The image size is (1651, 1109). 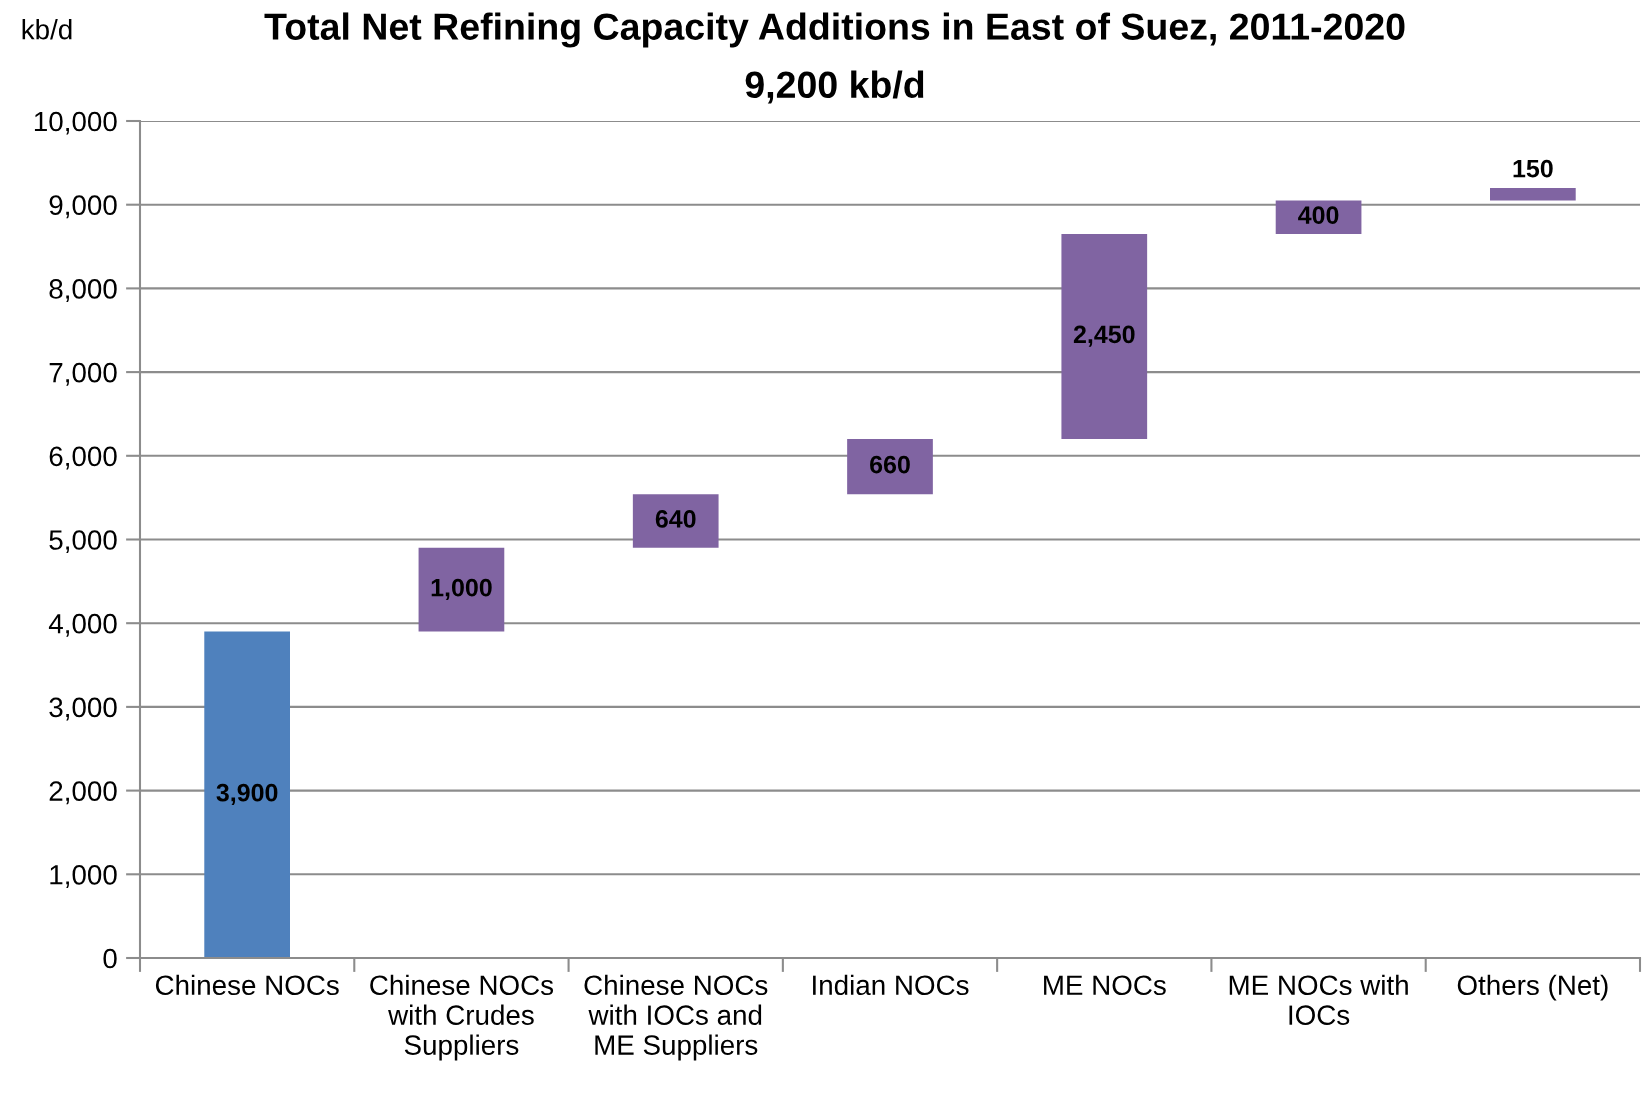 I want to click on data-label: 640, so click(x=675, y=519).